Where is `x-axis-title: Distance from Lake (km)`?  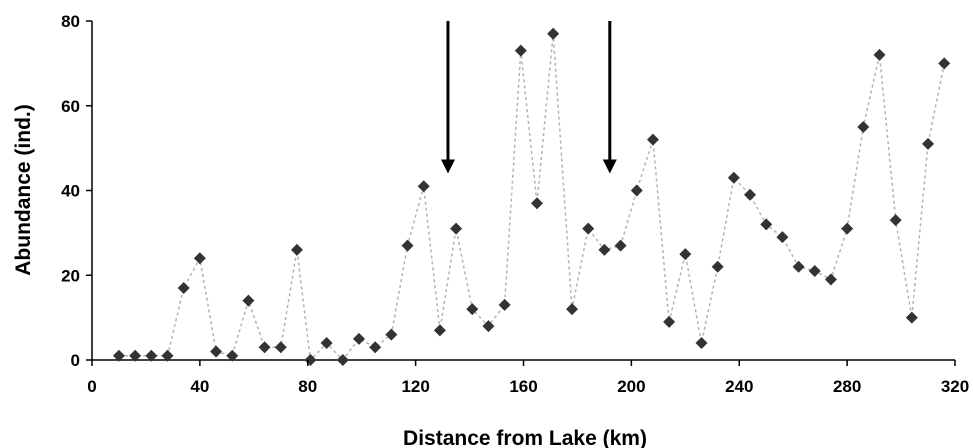 x-axis-title: Distance from Lake (km) is located at coordinates (525, 437).